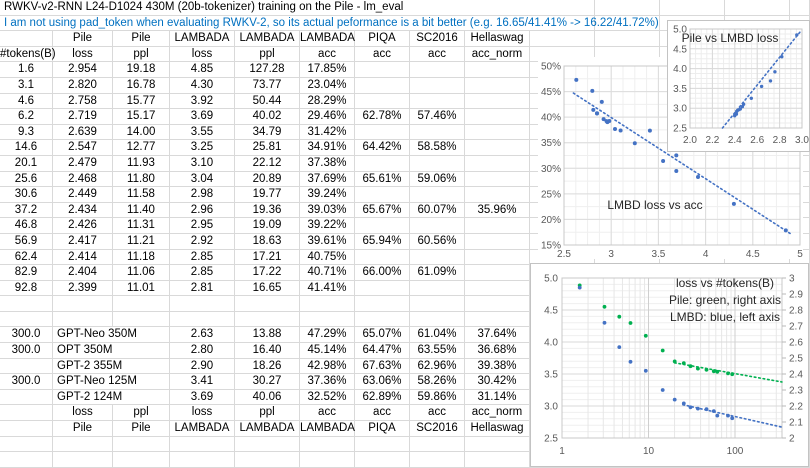 This screenshot has width=810, height=468. What do you see at coordinates (202, 179) in the screenshot?
I see `sheet-cell: 3.04` at bounding box center [202, 179].